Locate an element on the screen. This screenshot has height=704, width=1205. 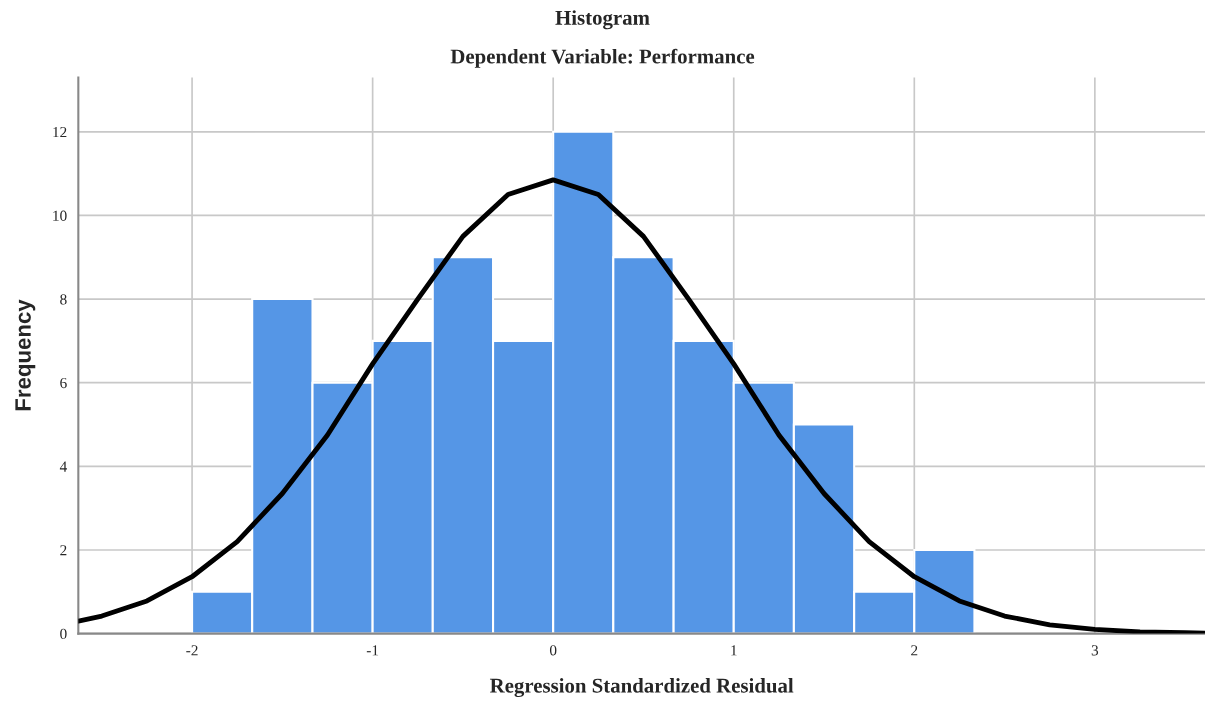
y-tick-label: 8 is located at coordinates (63, 299).